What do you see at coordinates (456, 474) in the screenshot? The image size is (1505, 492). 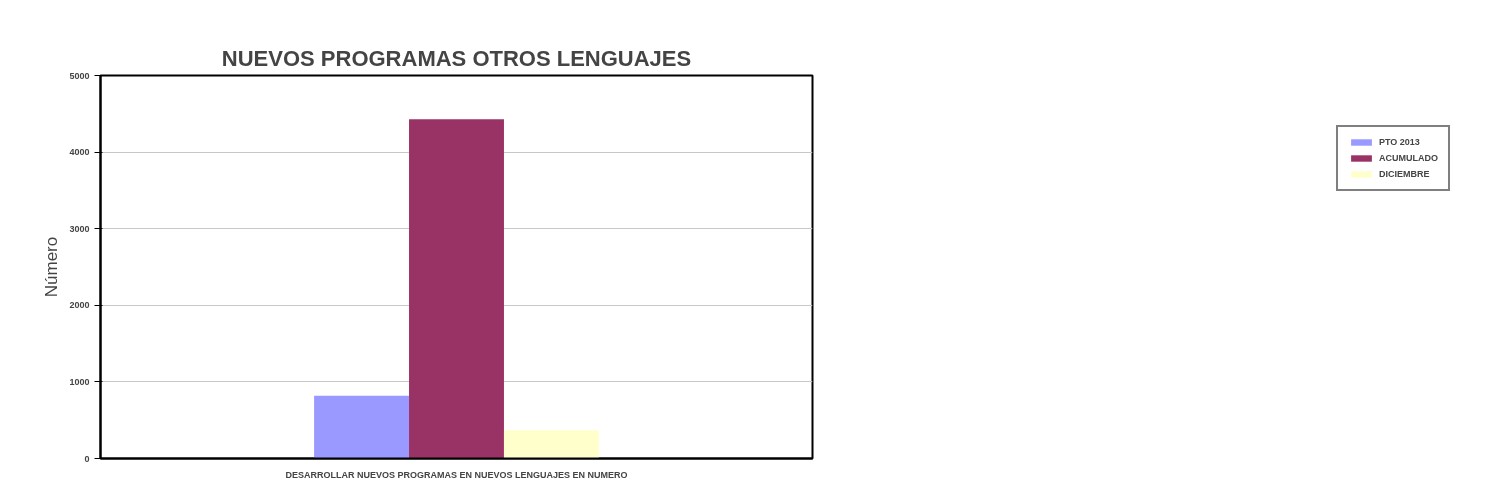 I see `x-tick-label: DESARROLLAR NUEVOS PROGRAMAS EN NUEVOS LENGUAJES EN NUMERO` at bounding box center [456, 474].